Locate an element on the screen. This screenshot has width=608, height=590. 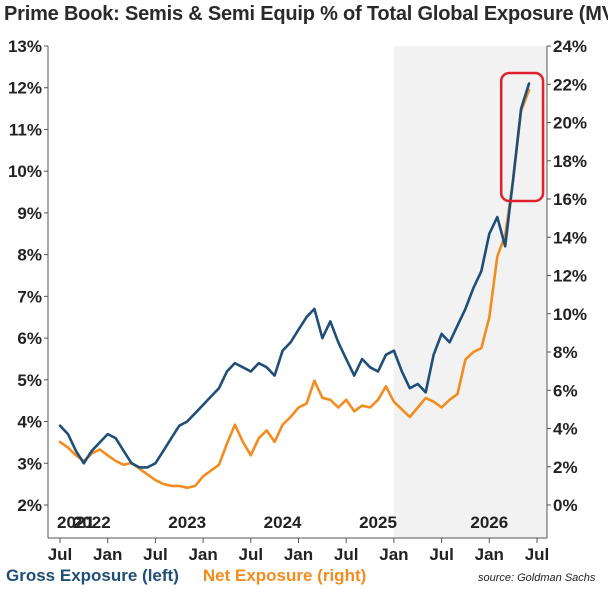
left-tick-label: 11% is located at coordinates (25, 129).